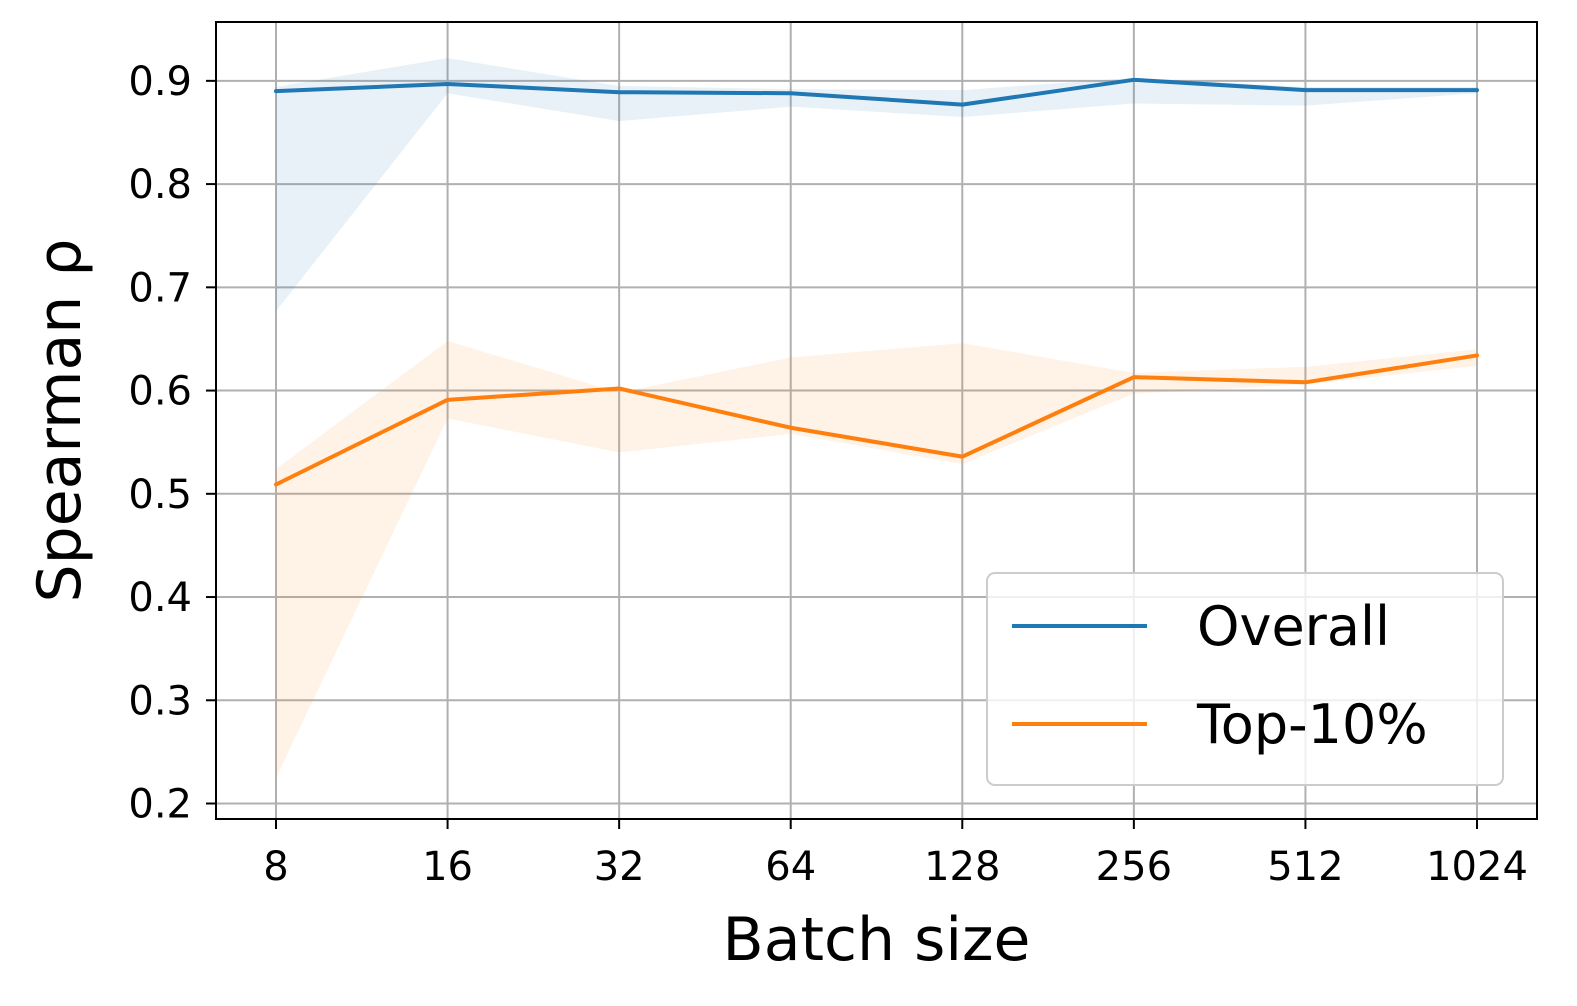 The width and height of the screenshot is (1577, 1006). What do you see at coordinates (619, 867) in the screenshot?
I see `x-tick-label: 32` at bounding box center [619, 867].